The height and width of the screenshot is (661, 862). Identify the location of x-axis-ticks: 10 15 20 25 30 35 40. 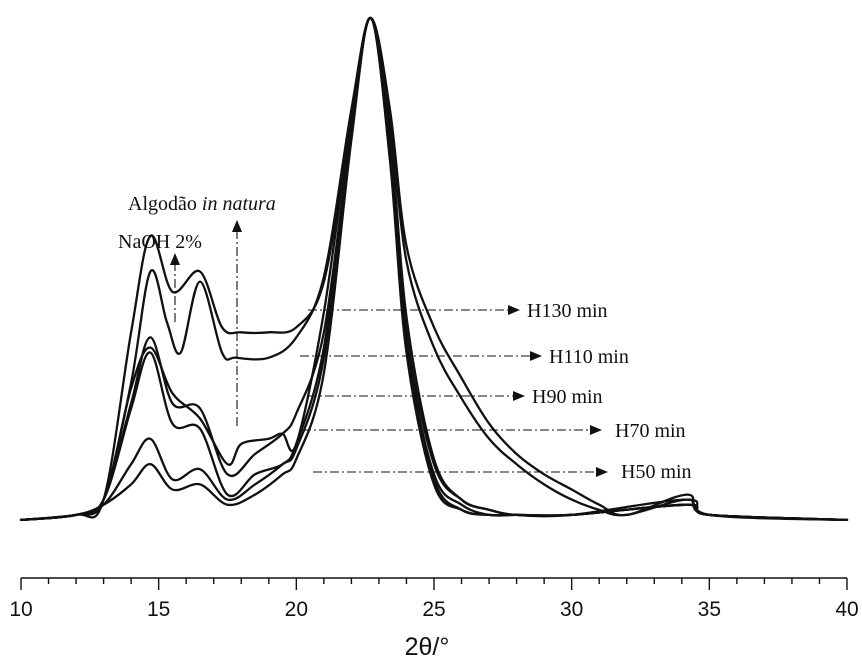
(434, 599).